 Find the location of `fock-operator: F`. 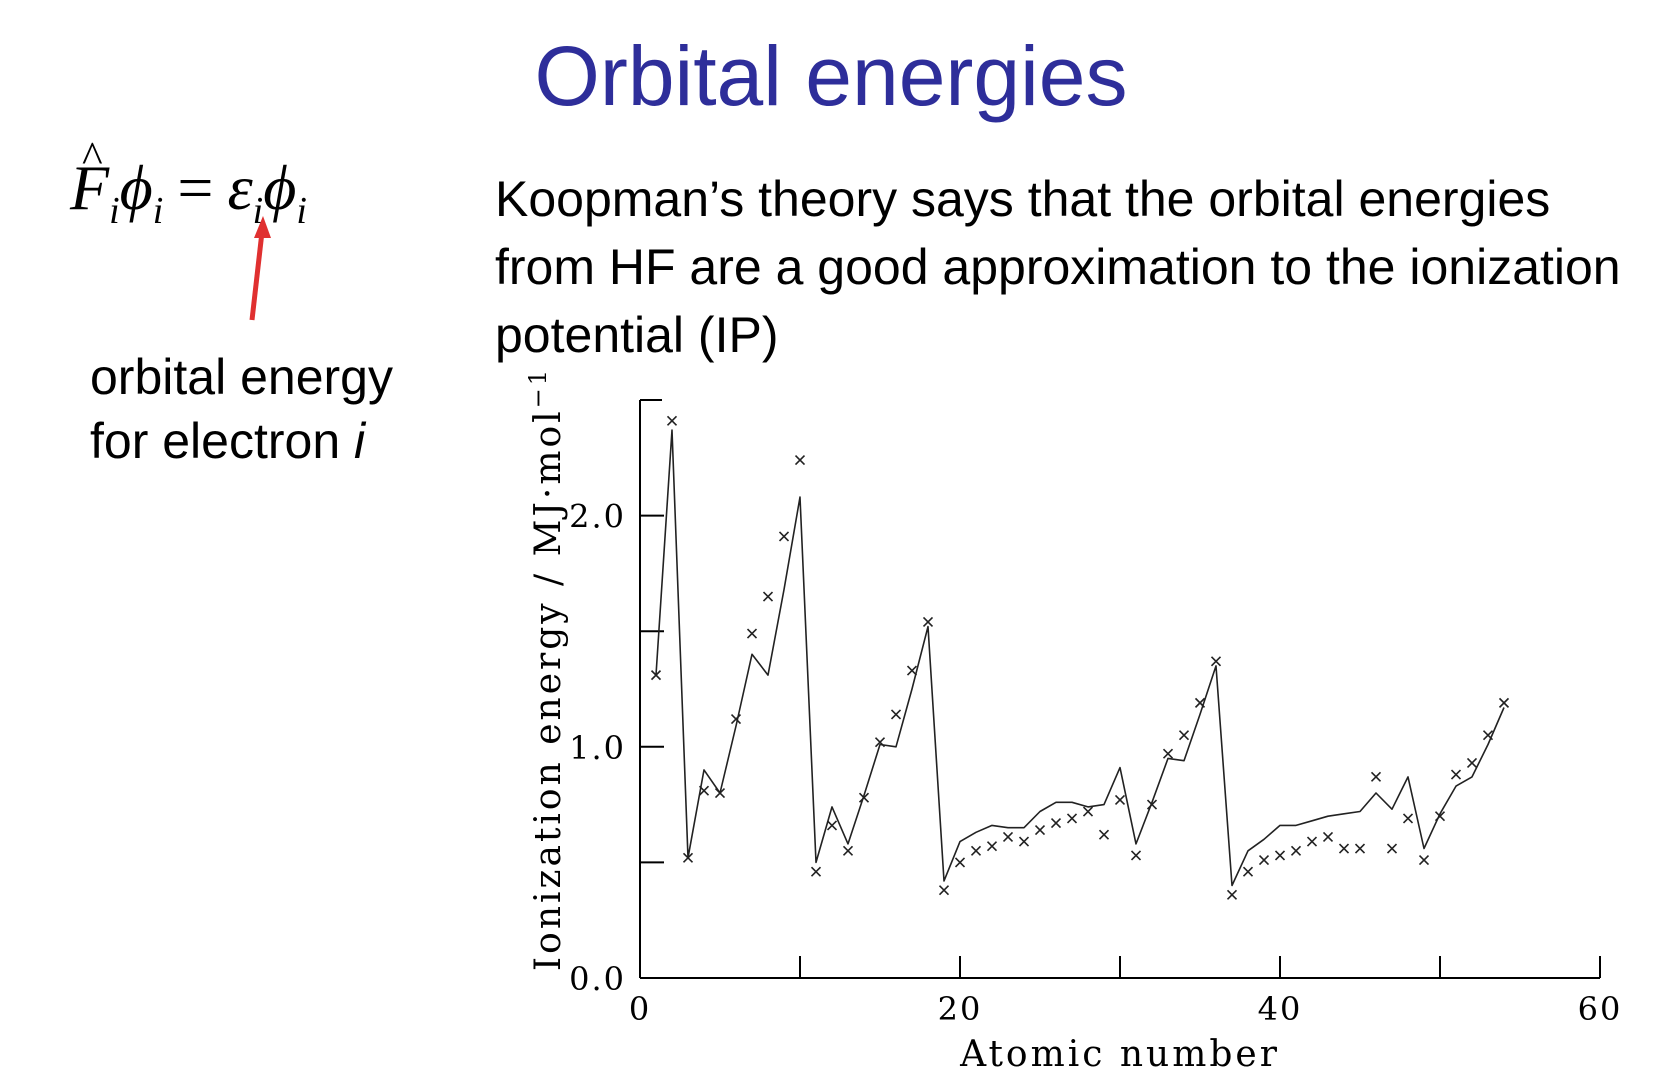

fock-operator: F is located at coordinates (89, 173).